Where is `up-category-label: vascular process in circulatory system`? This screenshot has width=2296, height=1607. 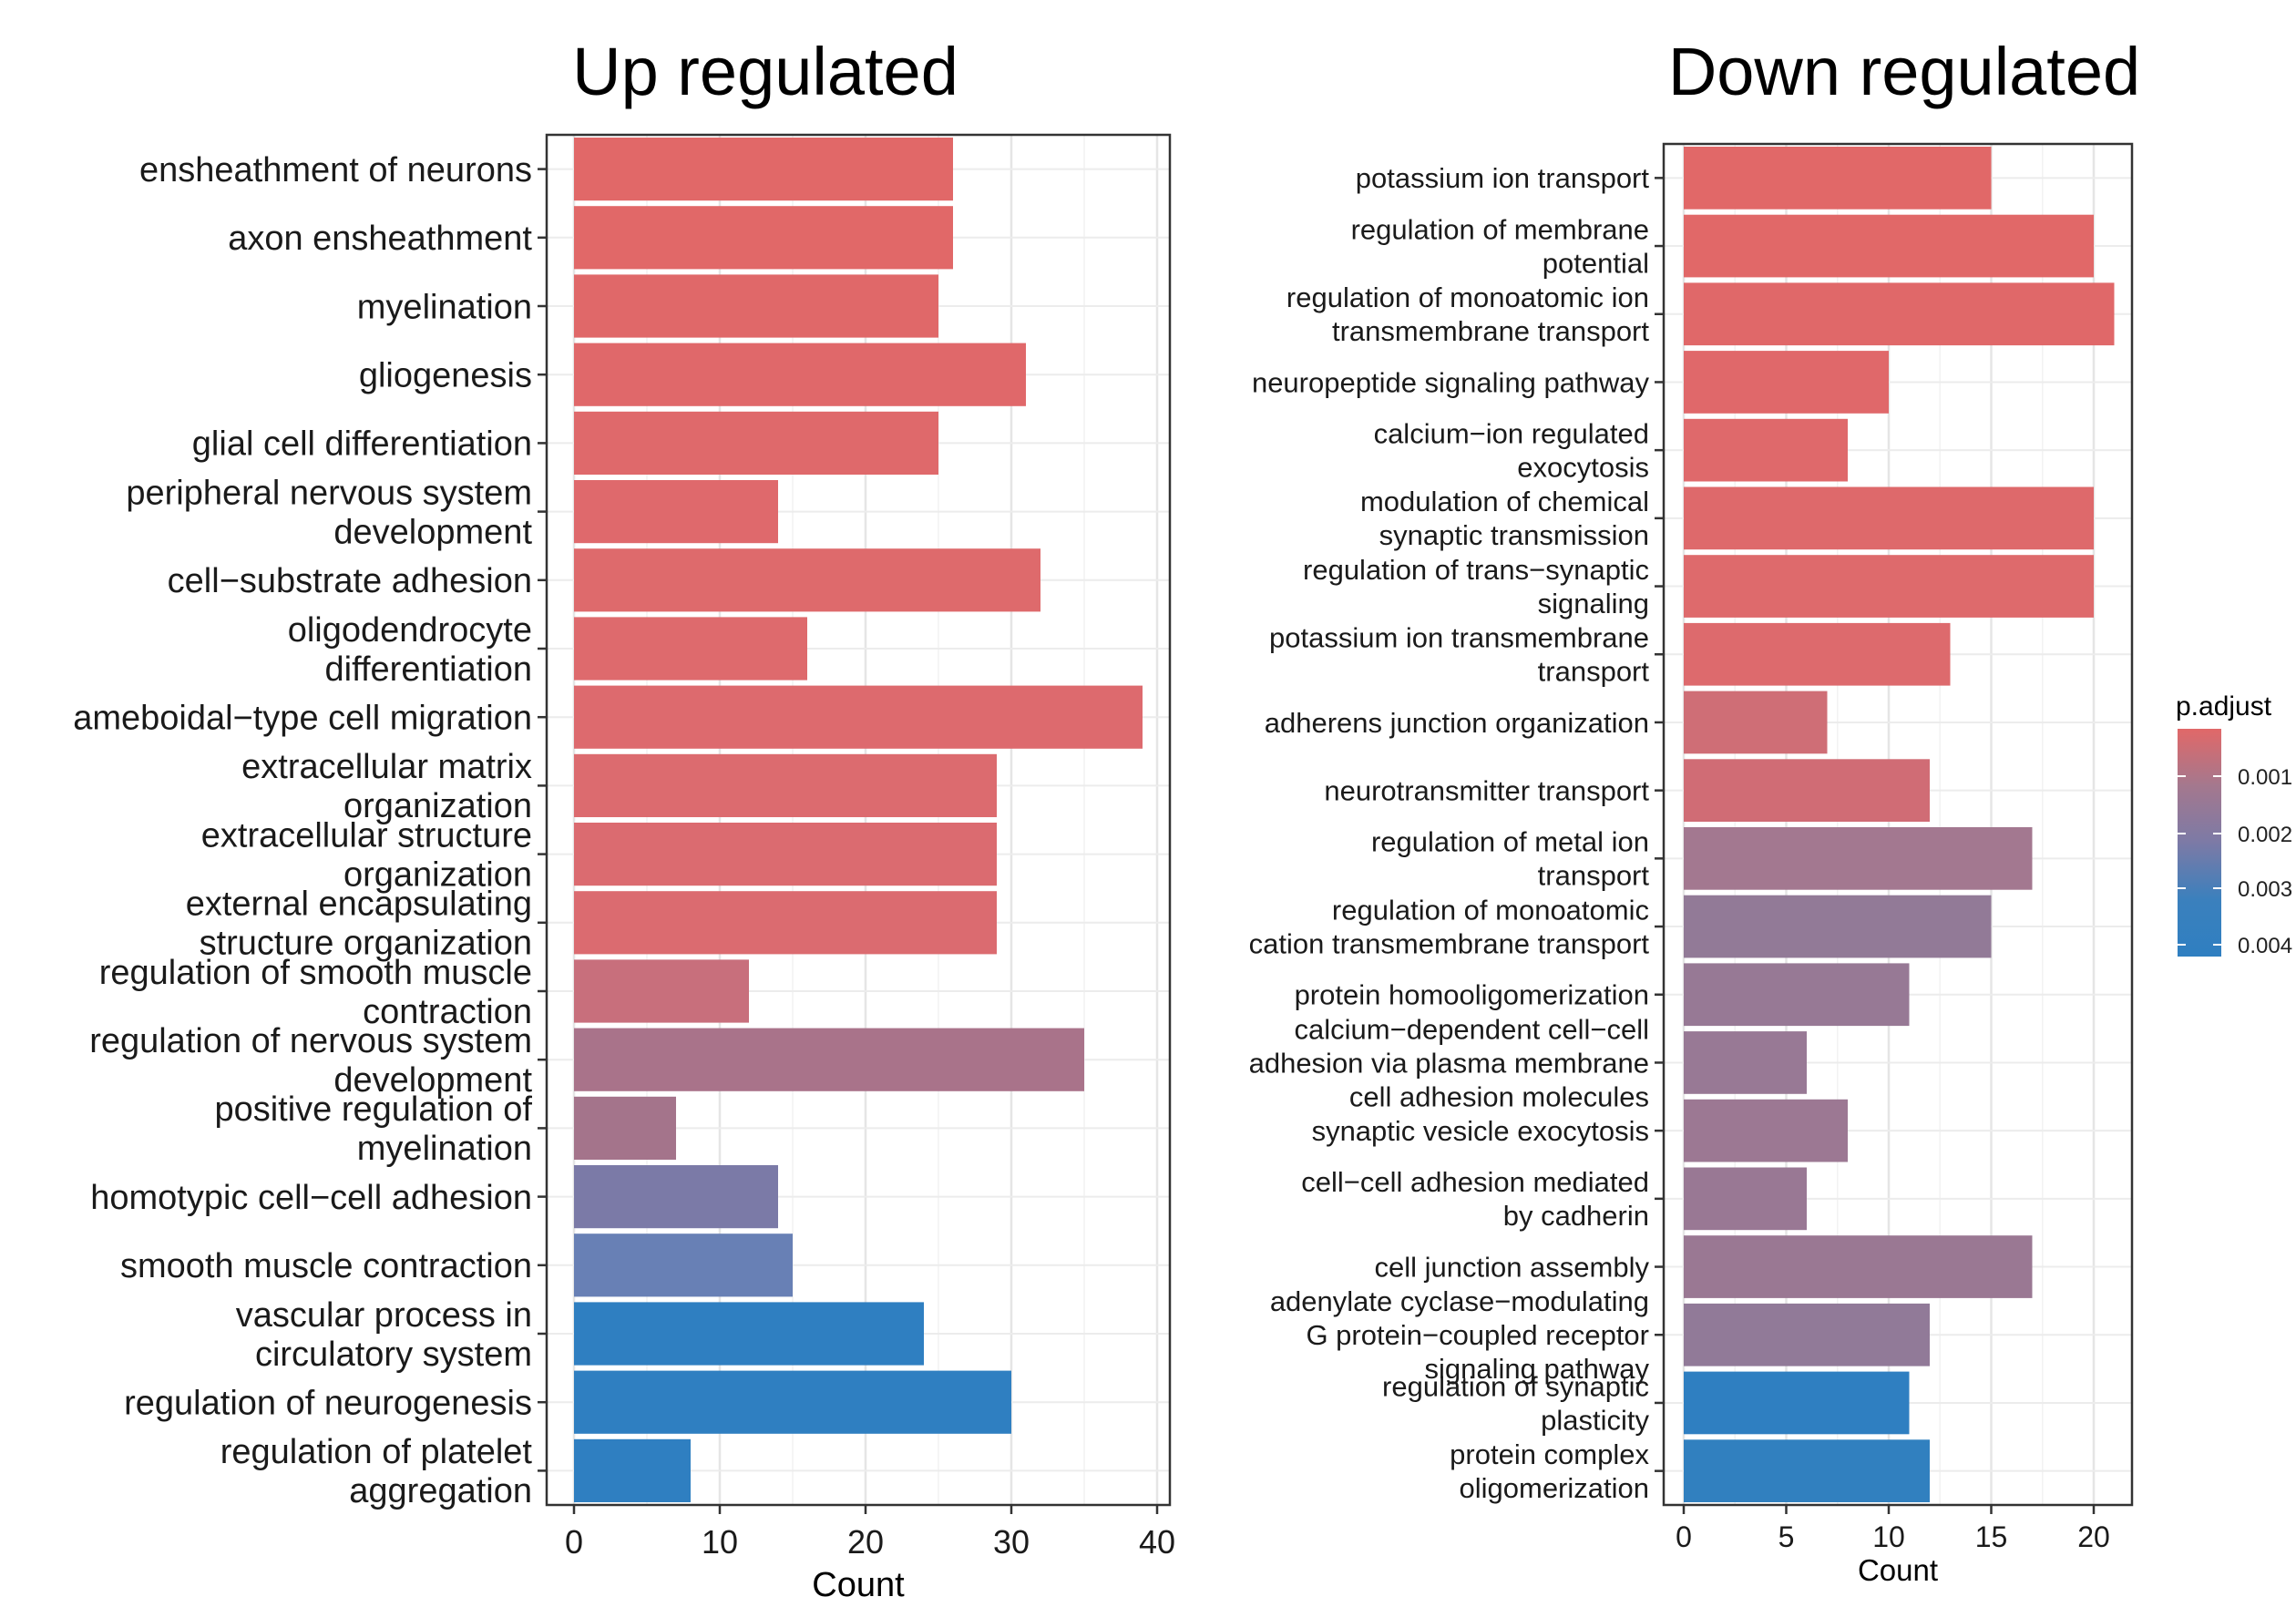 up-category-label: vascular process in circulatory system is located at coordinates (384, 1335).